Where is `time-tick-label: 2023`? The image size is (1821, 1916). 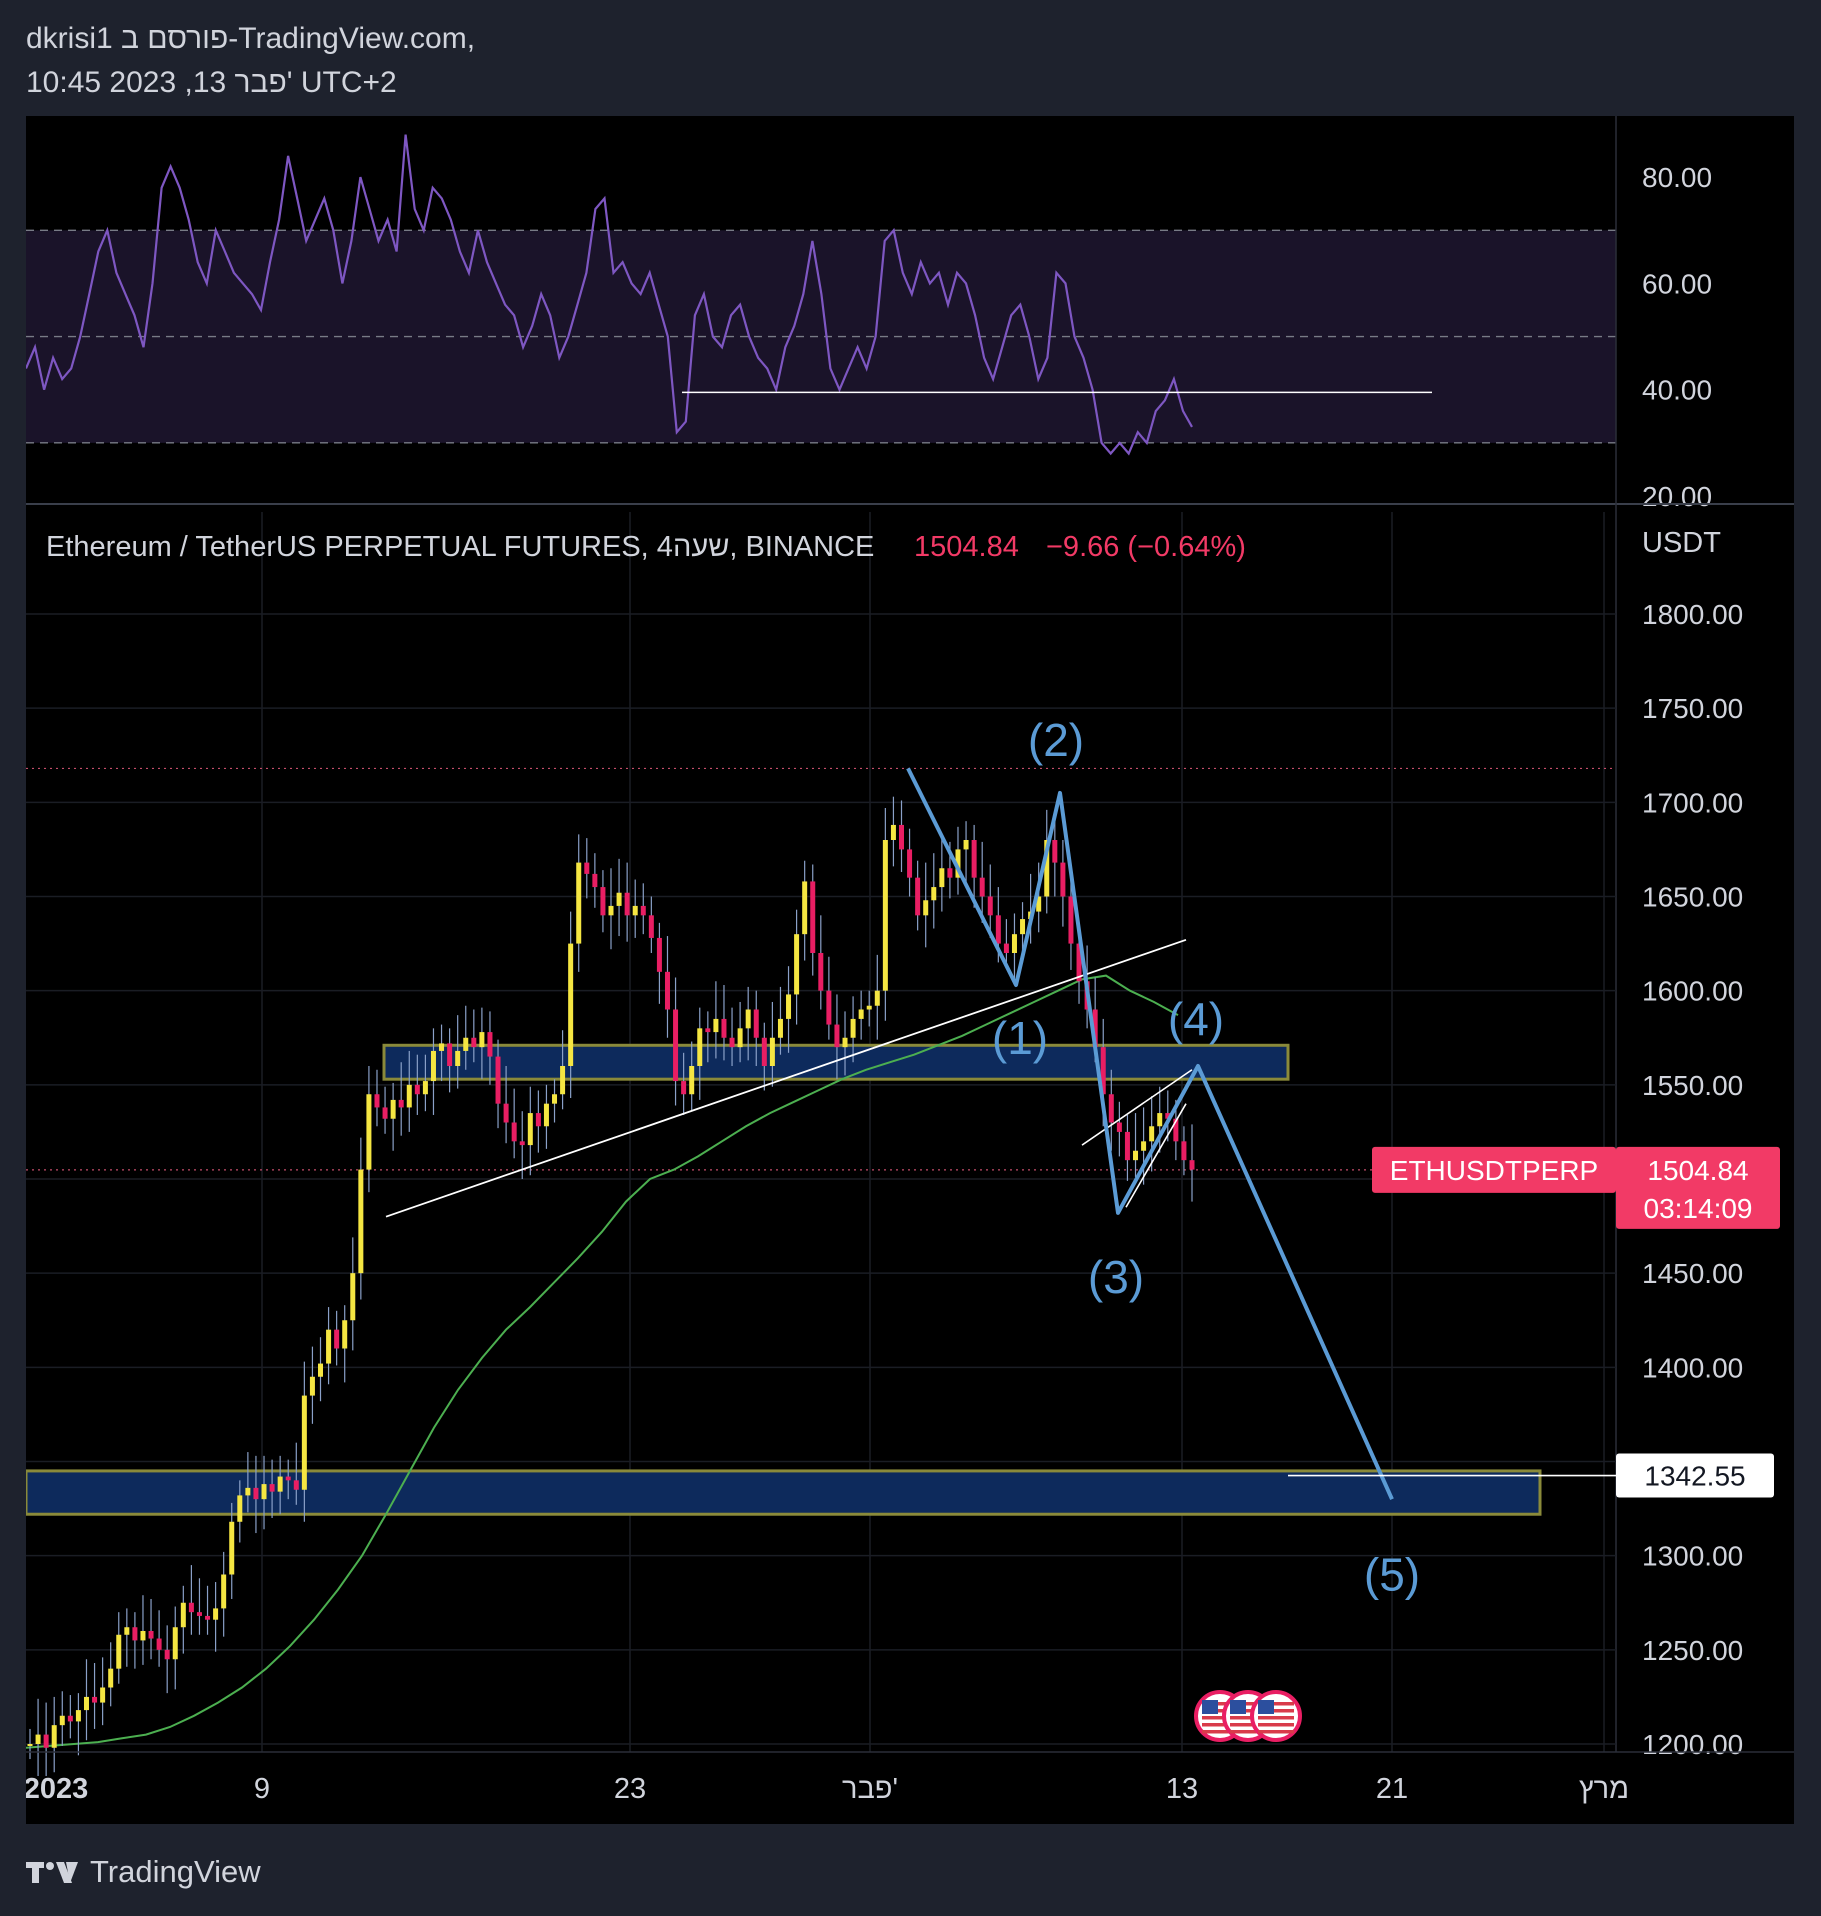 time-tick-label: 2023 is located at coordinates (57, 1789).